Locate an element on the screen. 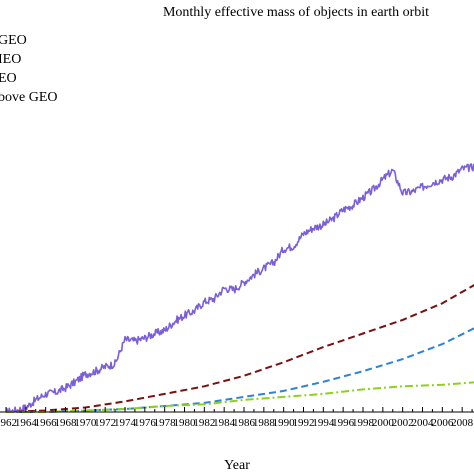 This screenshot has width=474, height=474. x-tick-label: 1974 is located at coordinates (125, 423).